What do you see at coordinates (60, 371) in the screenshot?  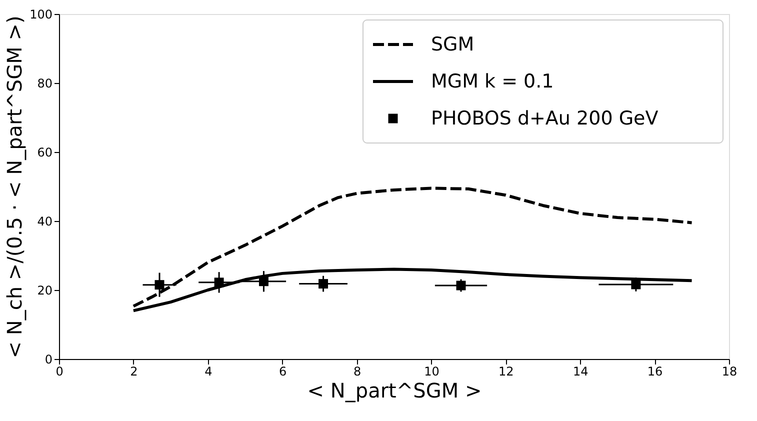 I see `x-tick-label: 0` at bounding box center [60, 371].